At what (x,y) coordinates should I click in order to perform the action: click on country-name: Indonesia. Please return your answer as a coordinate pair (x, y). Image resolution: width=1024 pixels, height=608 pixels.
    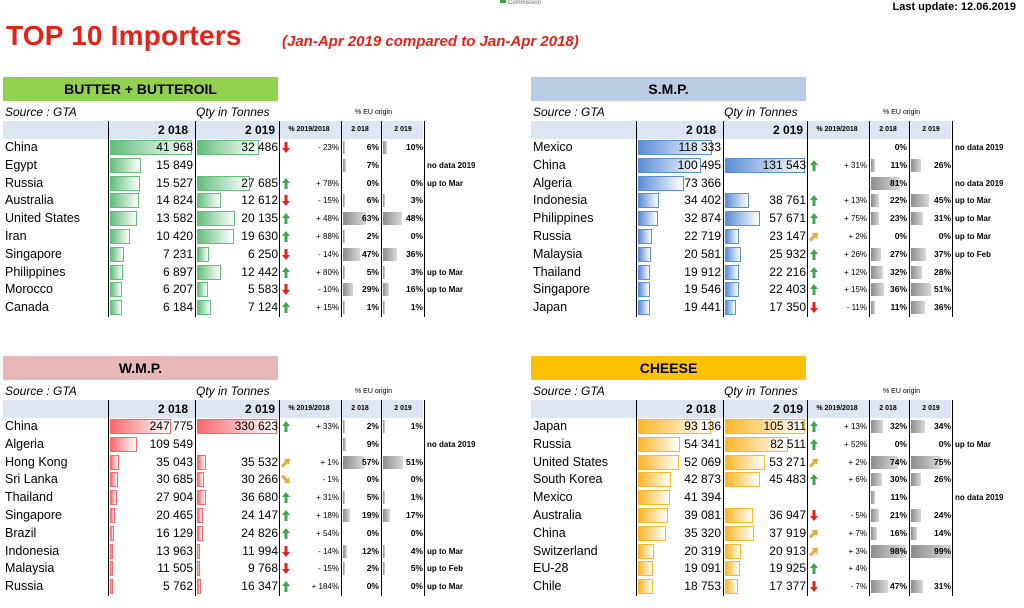
    Looking at the image, I should click on (560, 200).